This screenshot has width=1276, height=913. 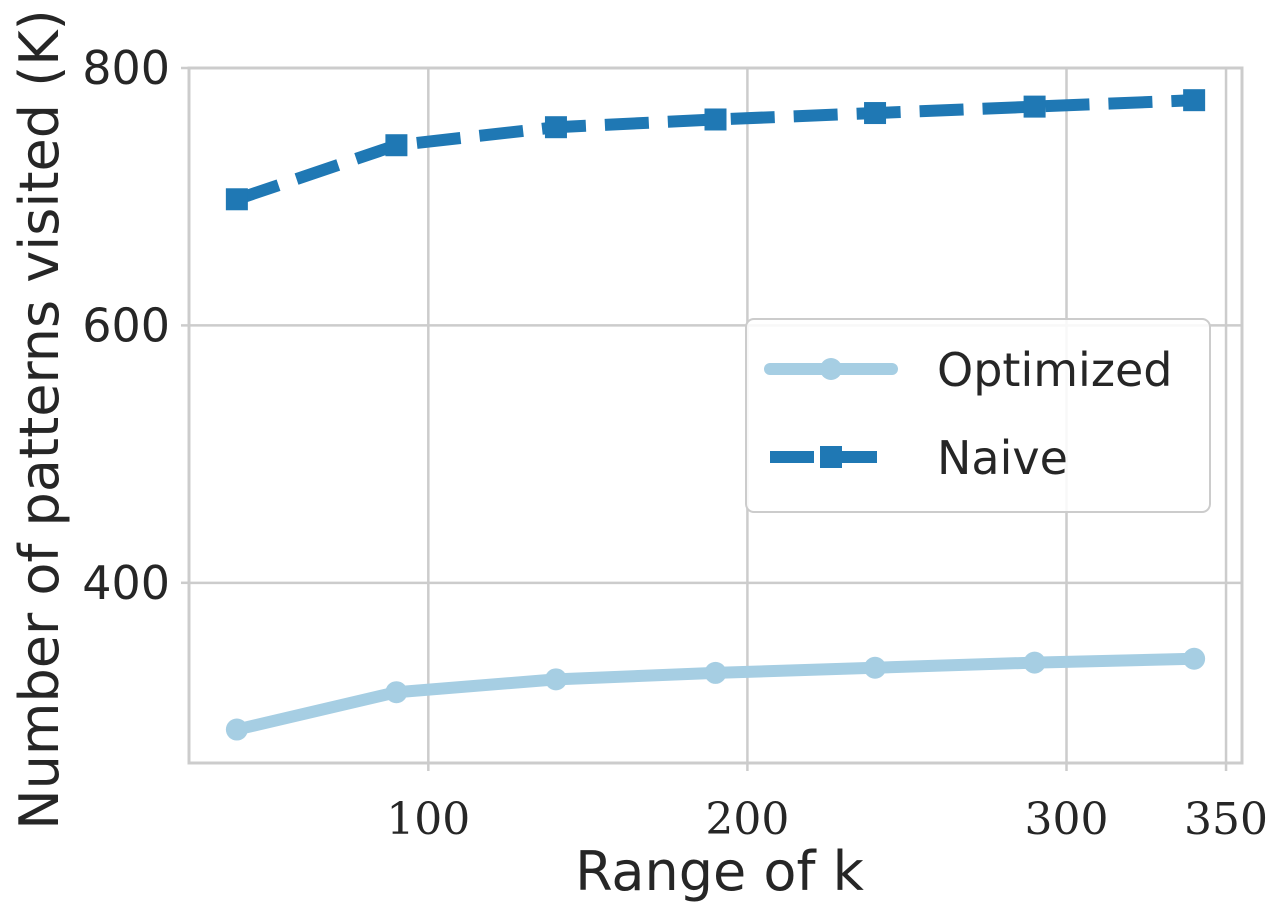 What do you see at coordinates (126, 583) in the screenshot?
I see `y-tick-label: 400` at bounding box center [126, 583].